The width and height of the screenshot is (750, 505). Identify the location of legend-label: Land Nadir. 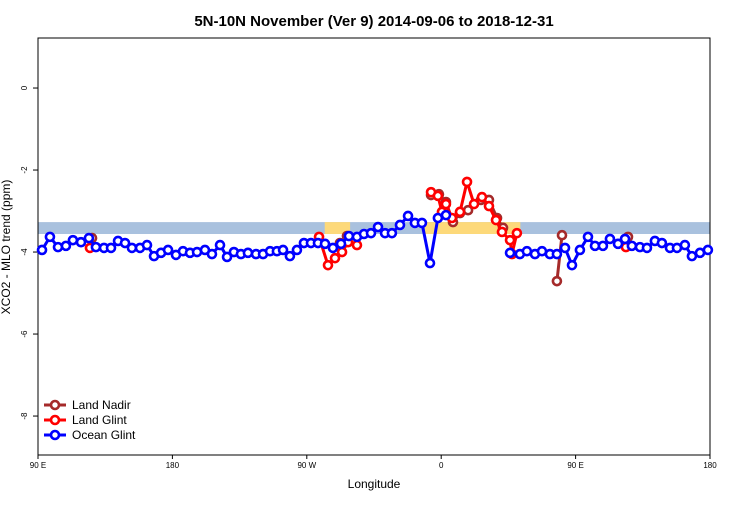
(101, 405).